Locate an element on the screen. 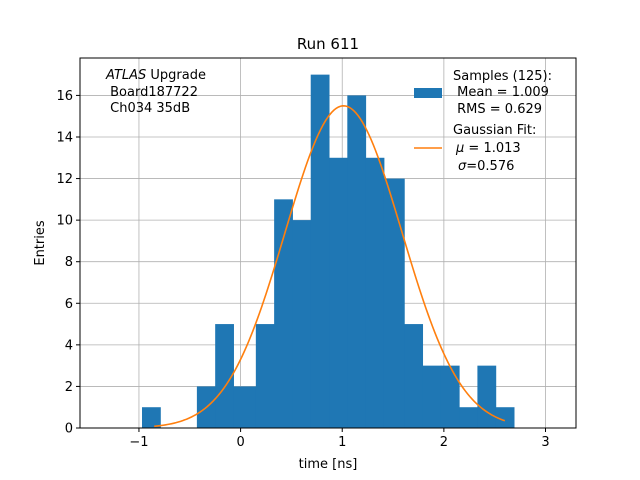  legend-fit-title: Gaussian Fit: is located at coordinates (494, 130).